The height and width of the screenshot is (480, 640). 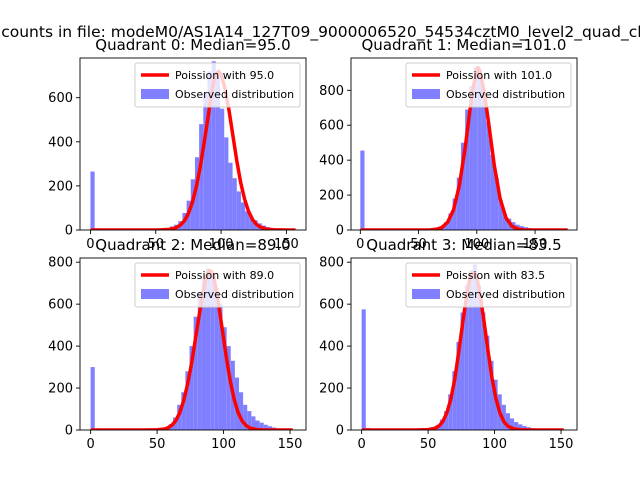 I want to click on legend: Poission with 95.0 Observed distribution, so click(x=217, y=85).